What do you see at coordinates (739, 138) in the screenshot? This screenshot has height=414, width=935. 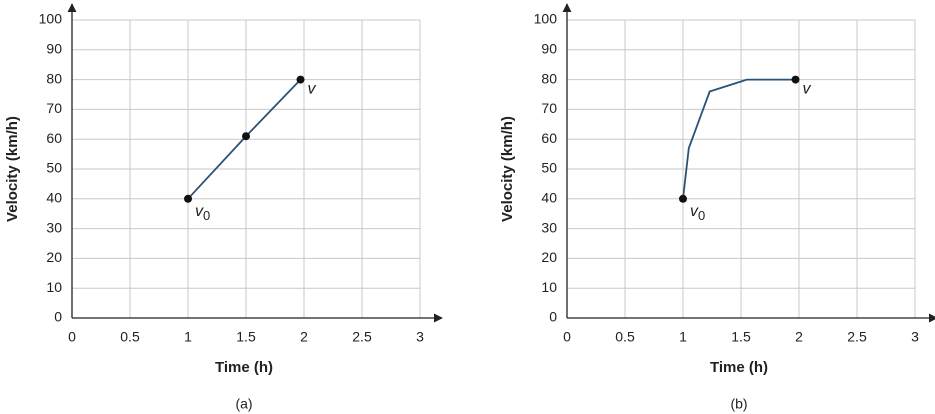 I see `data-line` at bounding box center [739, 138].